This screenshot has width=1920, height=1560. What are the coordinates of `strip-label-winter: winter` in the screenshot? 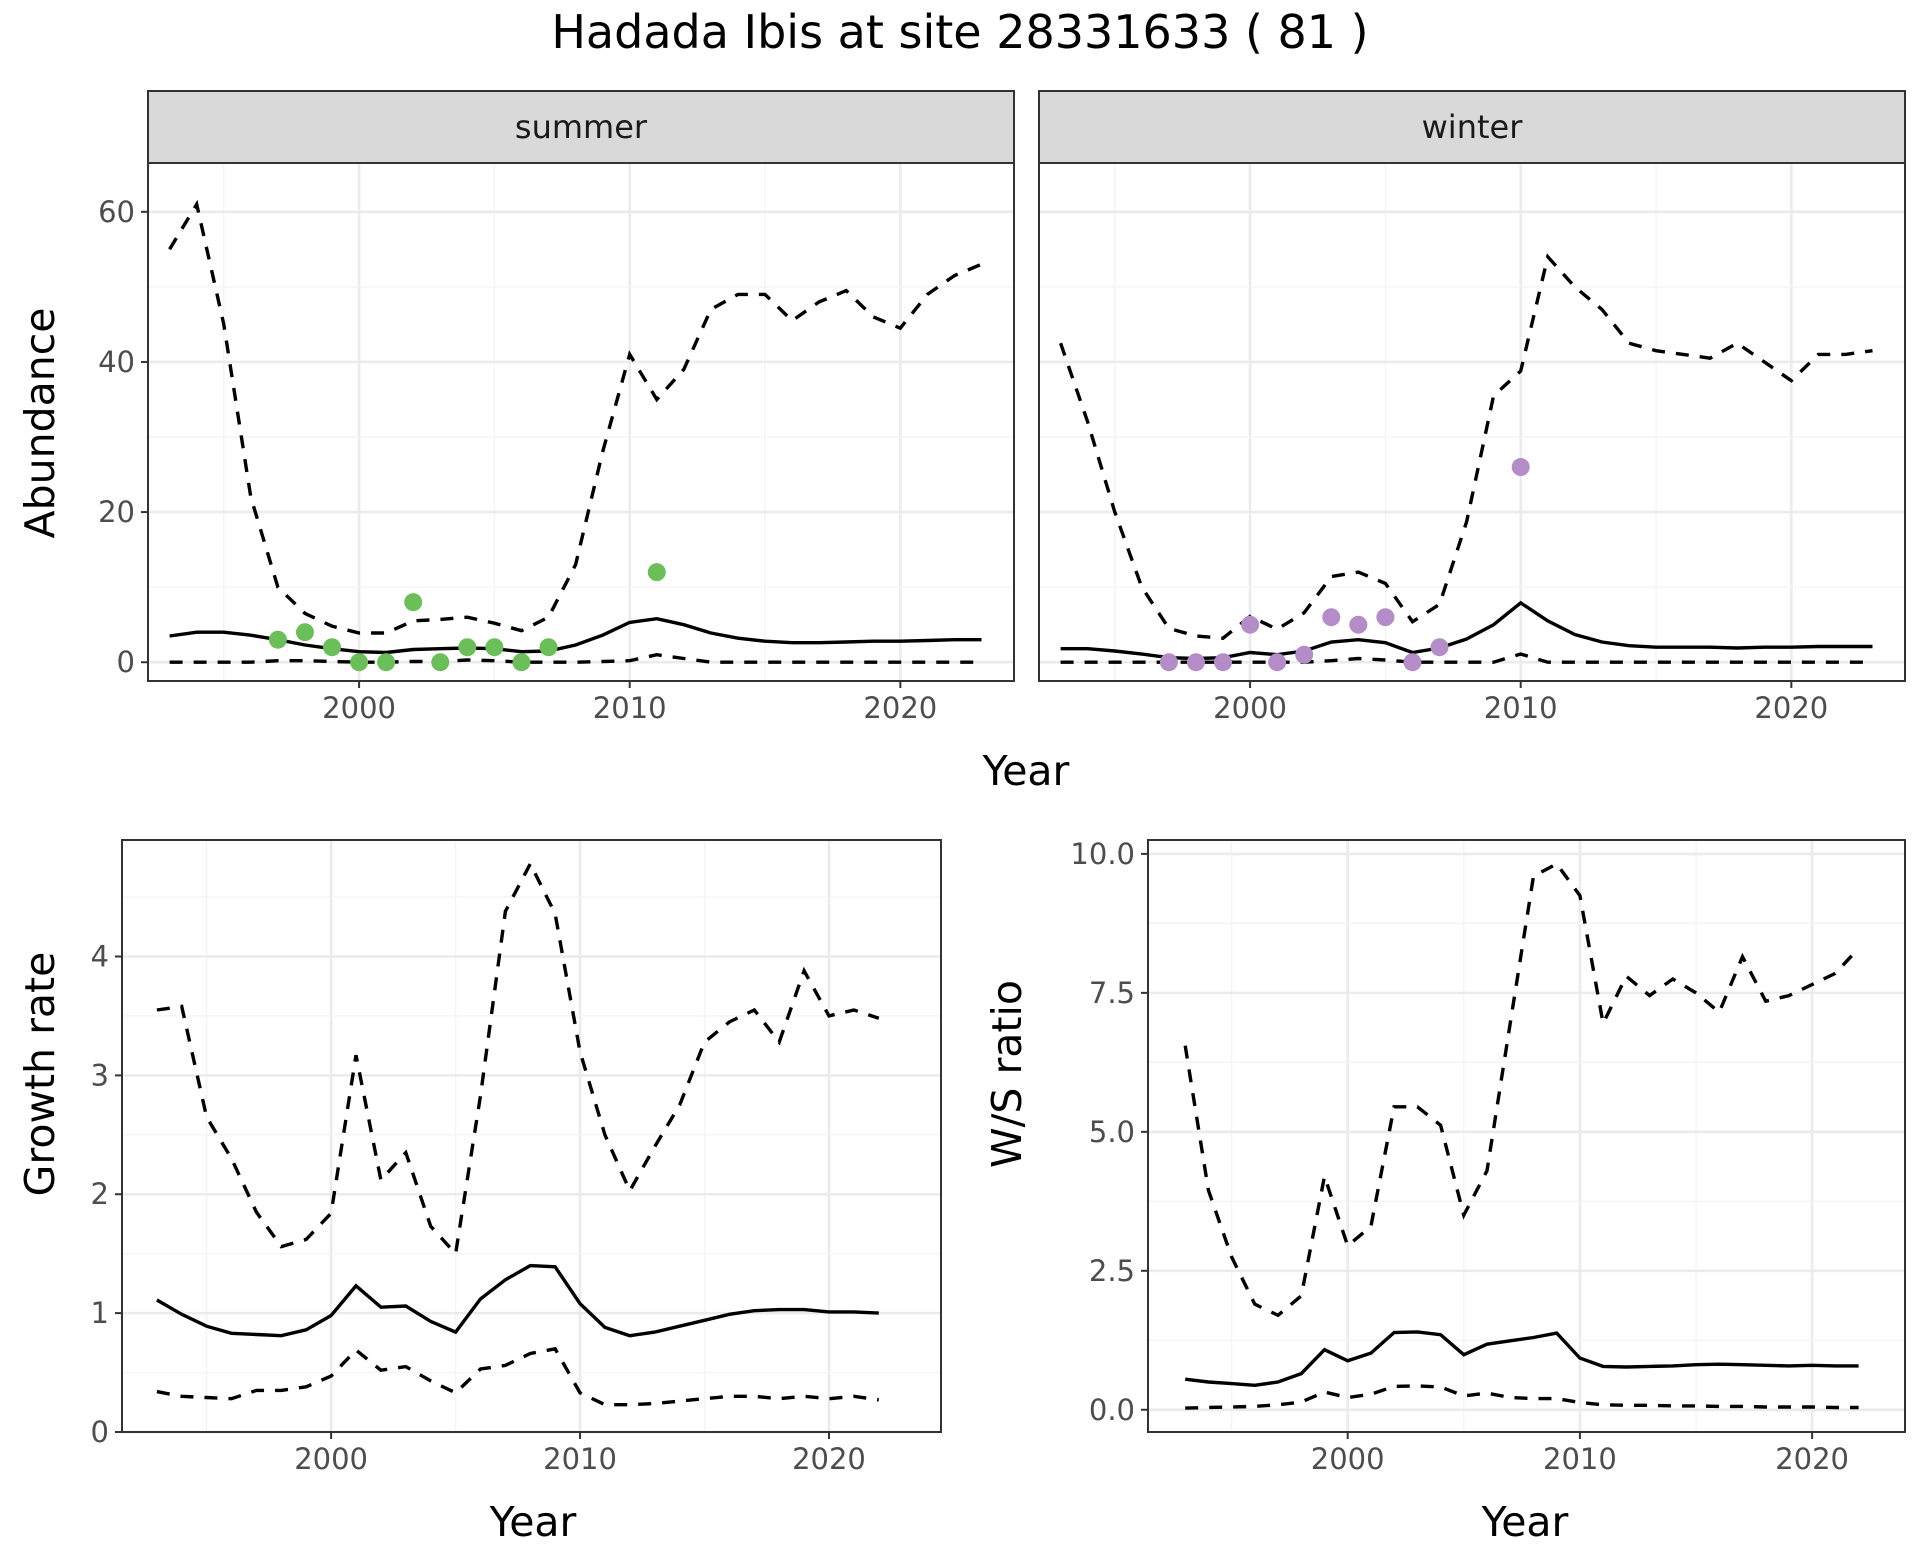 It's located at (1473, 127).